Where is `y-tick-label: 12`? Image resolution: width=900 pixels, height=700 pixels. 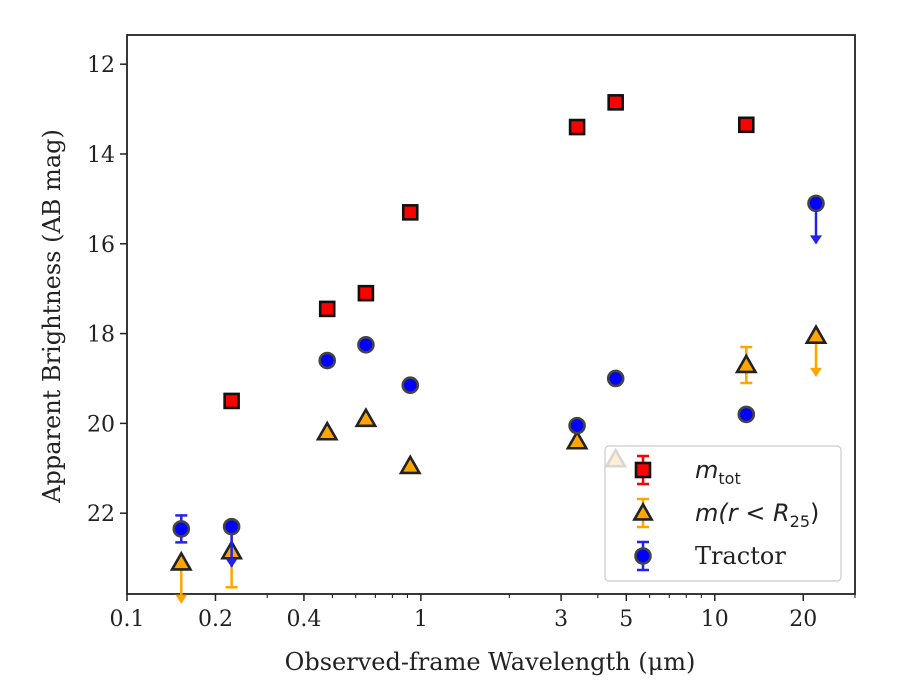 y-tick-label: 12 is located at coordinates (101, 65).